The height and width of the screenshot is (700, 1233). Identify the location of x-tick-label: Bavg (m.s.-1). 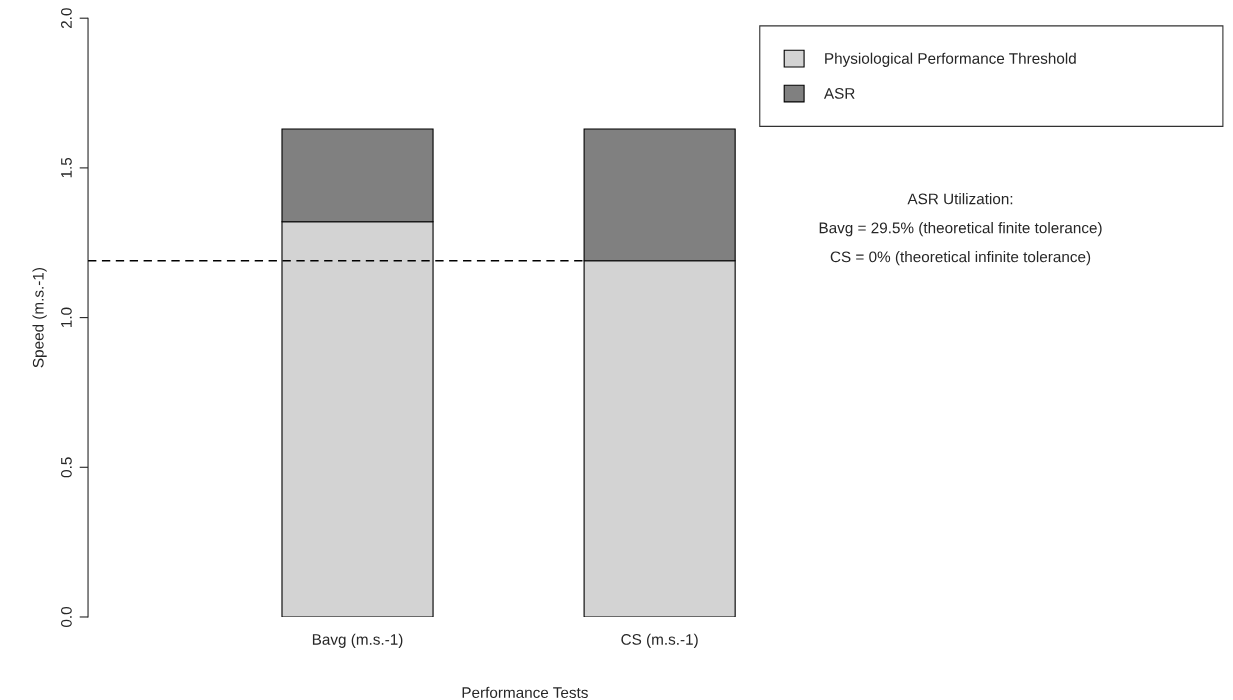
(357, 640).